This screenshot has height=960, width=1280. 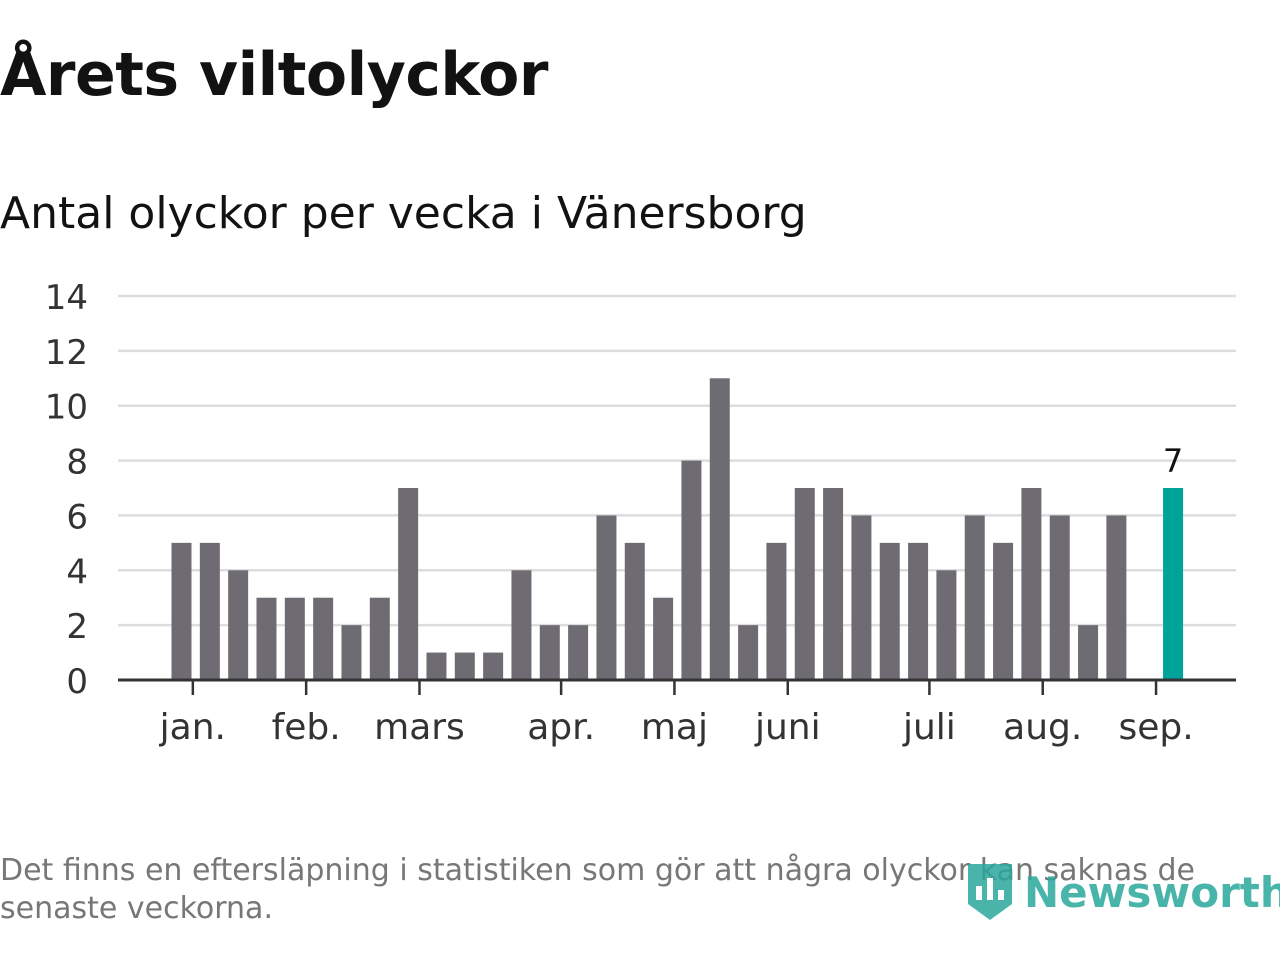 I want to click on x-tick-label-3: apr., so click(x=561, y=727).